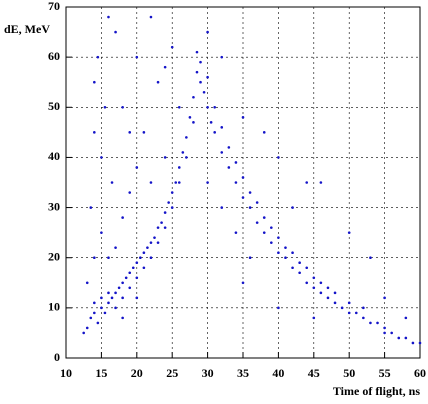 The width and height of the screenshot is (428, 404). Describe the element at coordinates (349, 373) in the screenshot. I see `x-tick-label: 50` at that location.